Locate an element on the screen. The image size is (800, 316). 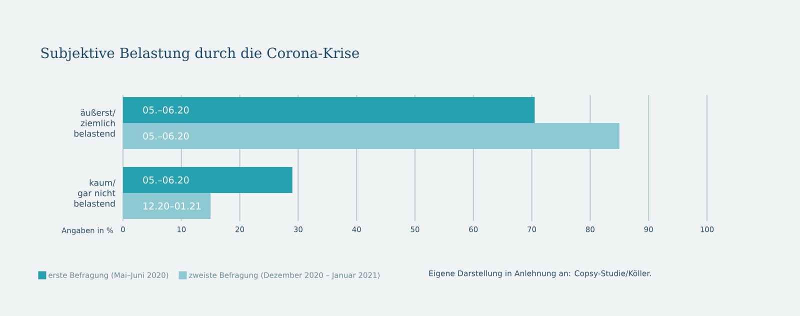
y-tick-label: äußerst/ ziemlich belastend is located at coordinates (95, 123).